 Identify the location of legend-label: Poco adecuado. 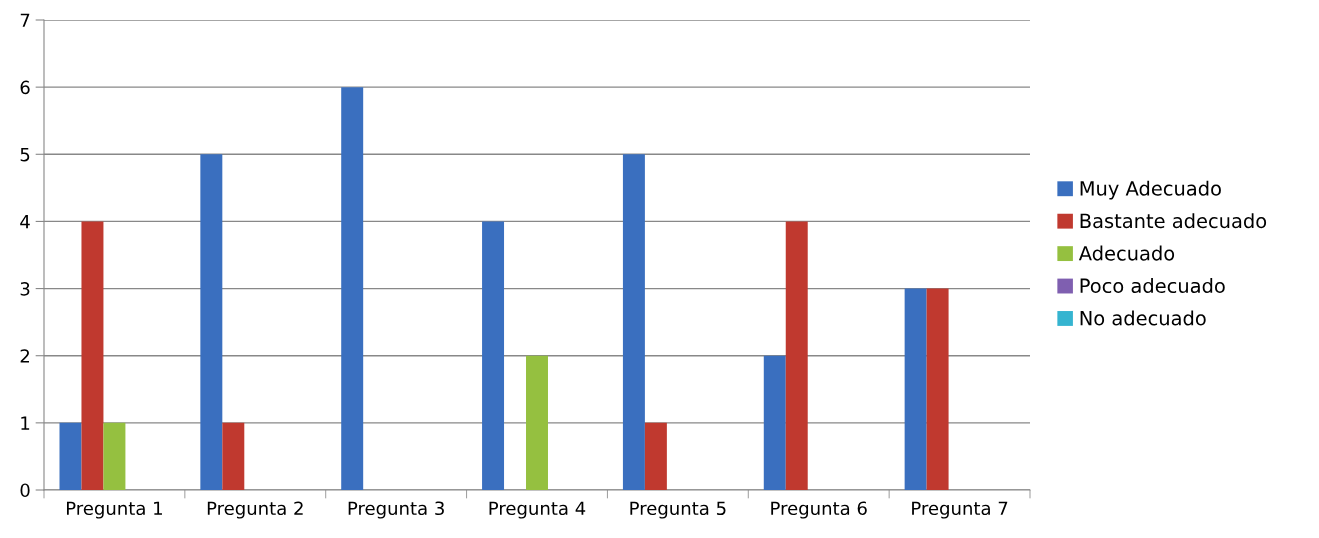
(1152, 286).